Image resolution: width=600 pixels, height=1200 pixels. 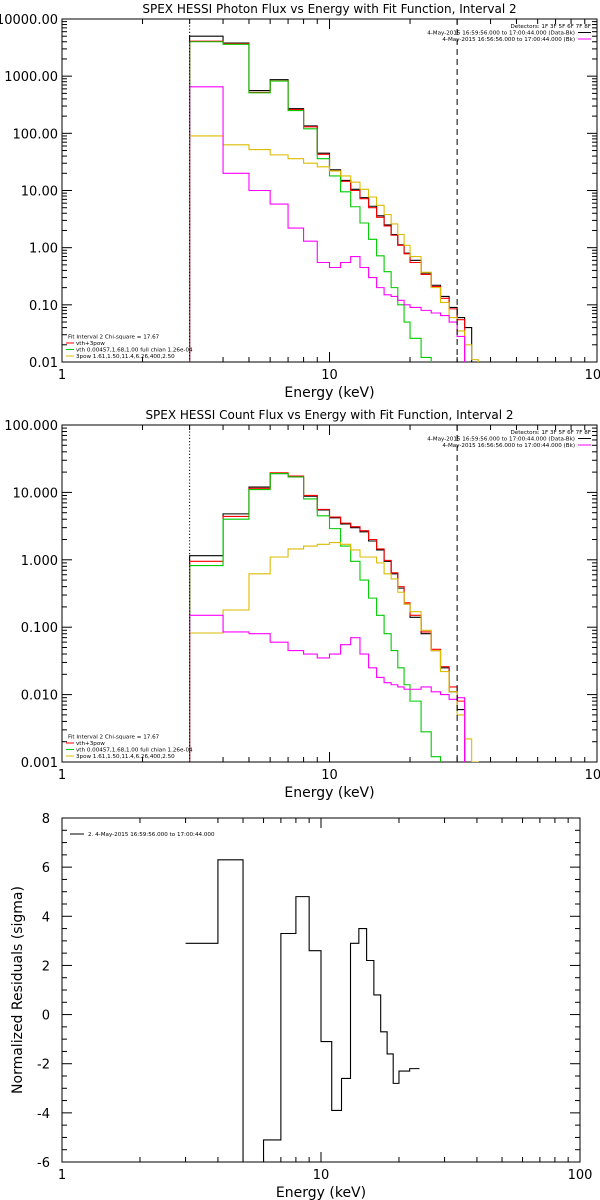 What do you see at coordinates (43, 1163) in the screenshot?
I see `y-tick-label: -6` at bounding box center [43, 1163].